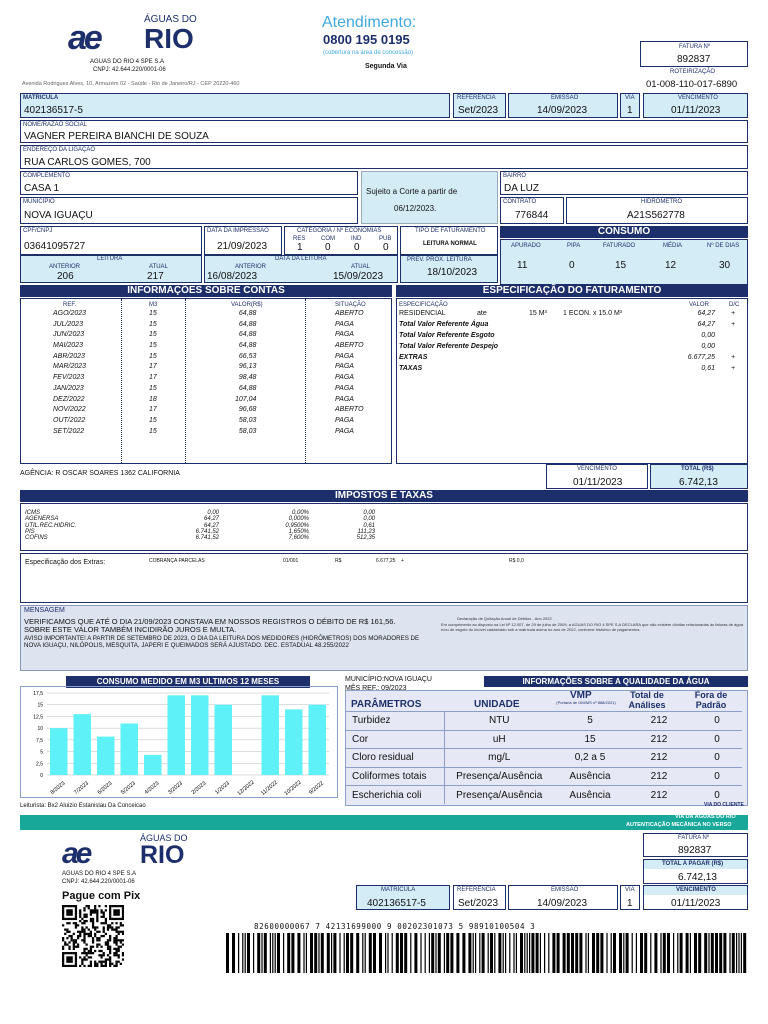 This screenshot has height=1024, width=768. I want to click on fat-cell: 0,00, so click(708, 346).